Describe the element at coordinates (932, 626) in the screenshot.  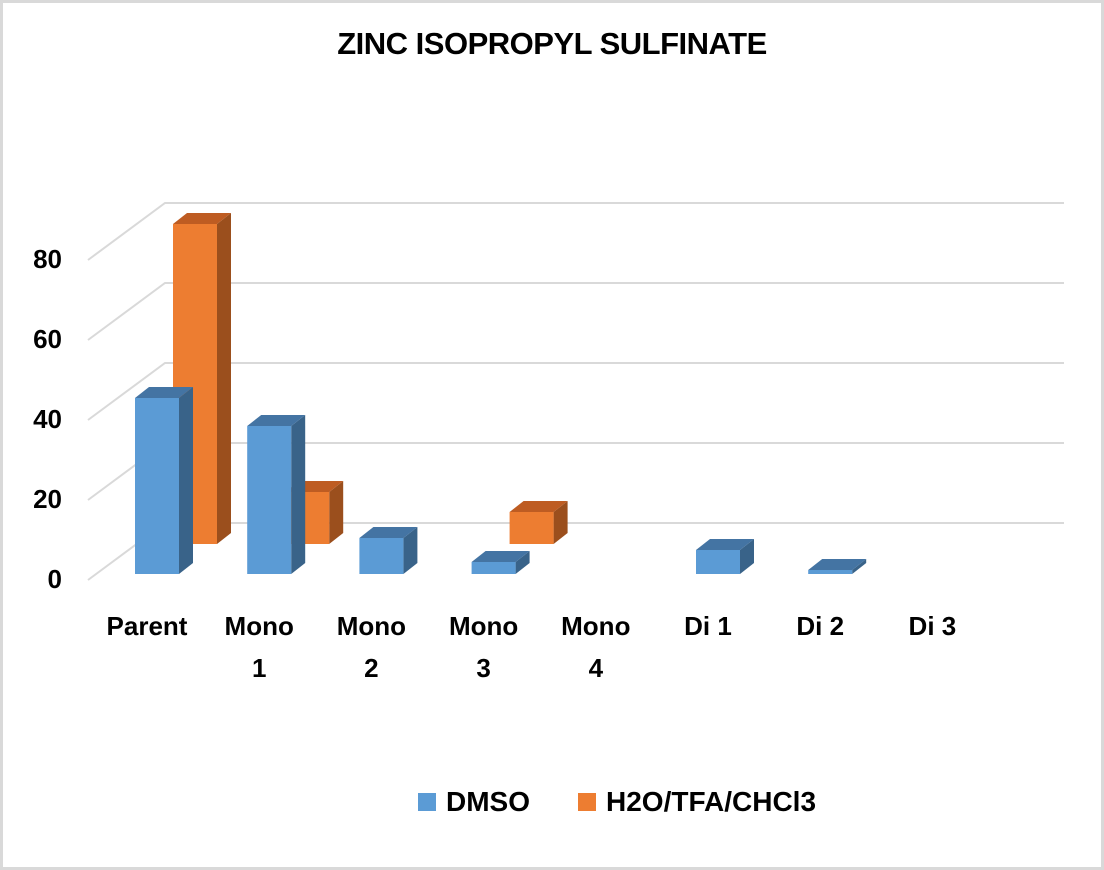
I see `x-category-label: Di 3` at that location.